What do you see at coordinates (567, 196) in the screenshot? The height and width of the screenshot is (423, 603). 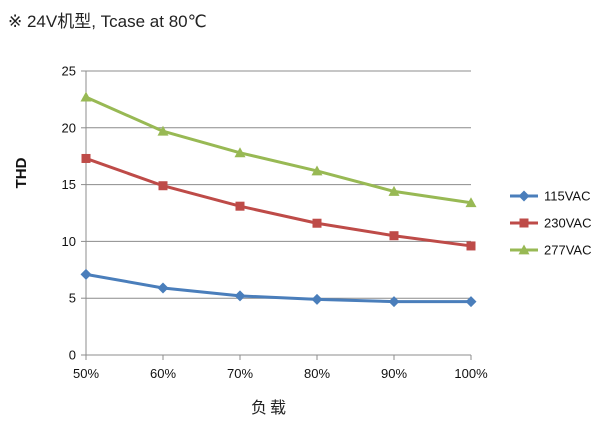 I see `legend-label-115vac: 115VAC` at bounding box center [567, 196].